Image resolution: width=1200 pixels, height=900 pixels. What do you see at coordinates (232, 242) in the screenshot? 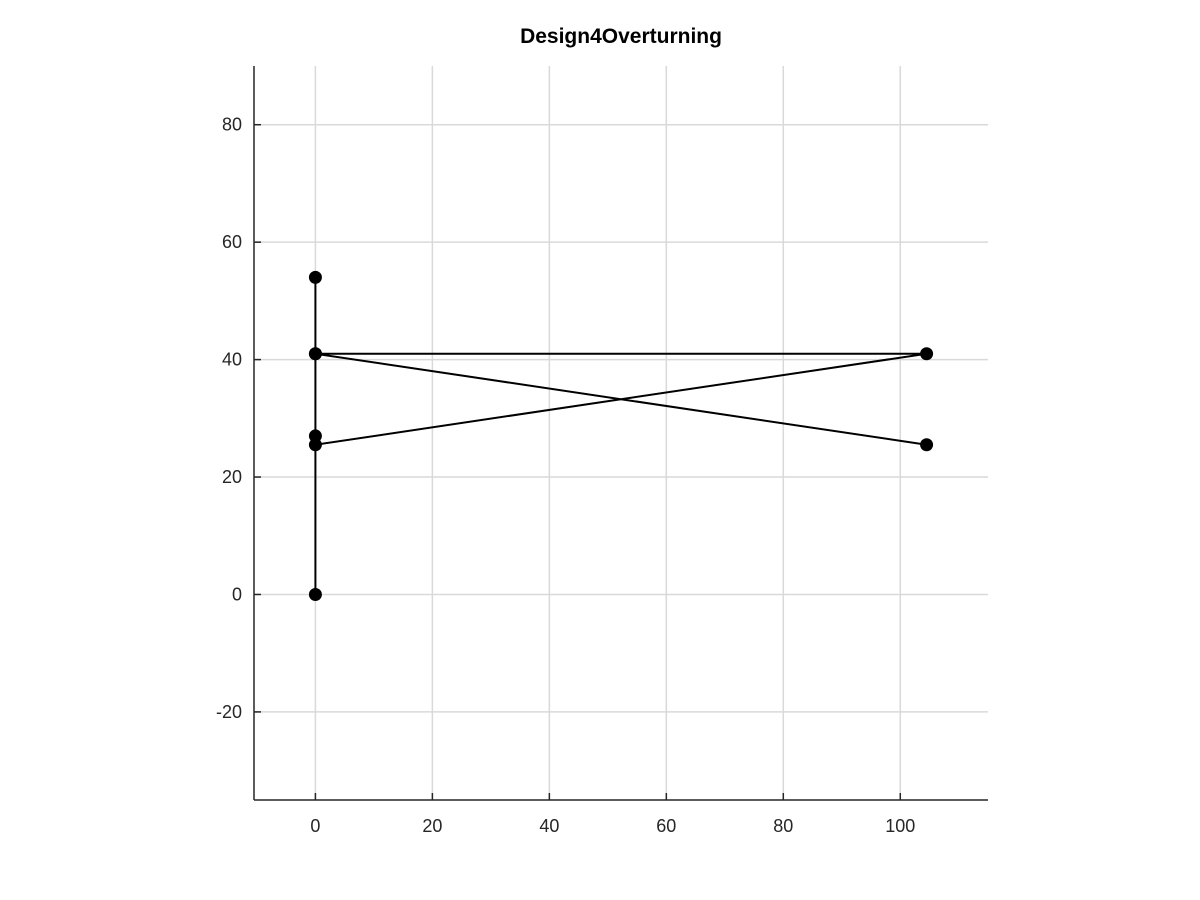
I see `y-tick-label-60: 60` at bounding box center [232, 242].